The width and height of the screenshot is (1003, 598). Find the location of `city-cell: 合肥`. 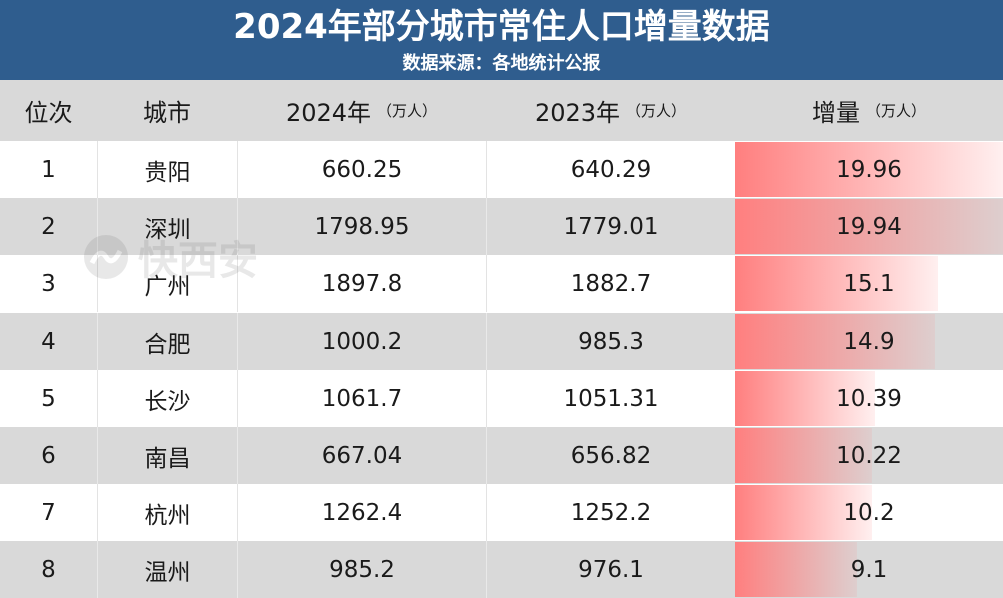

city-cell: 合肥 is located at coordinates (167, 341).